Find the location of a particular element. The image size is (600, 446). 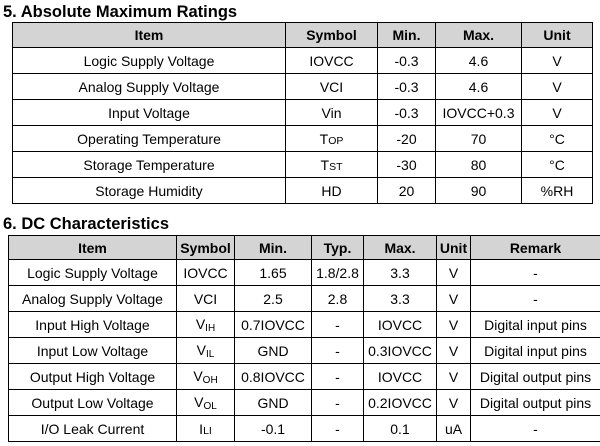

cell-min: 1.65 is located at coordinates (273, 272).